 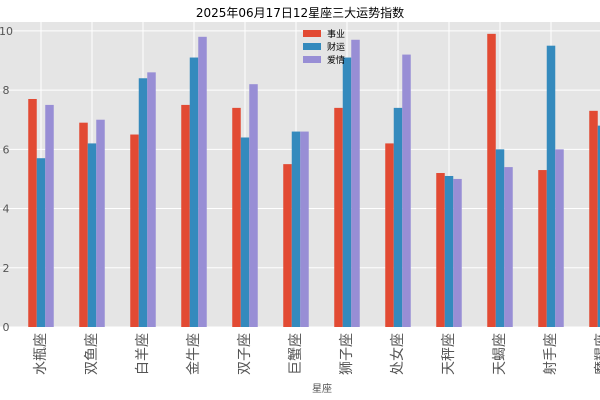 What do you see at coordinates (143, 354) in the screenshot?
I see `x-tick-label: 白羊座` at bounding box center [143, 354].